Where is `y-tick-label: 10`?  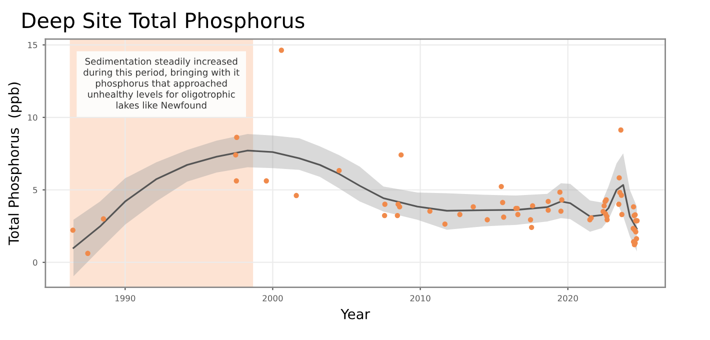 y-tick-label: 10 is located at coordinates (33, 117).